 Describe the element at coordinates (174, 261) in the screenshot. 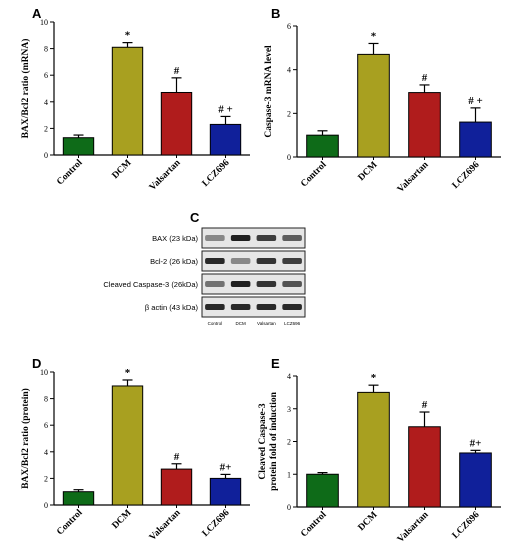

I see `blot-row-label: Bcl-2 (26 kDa)` at that location.